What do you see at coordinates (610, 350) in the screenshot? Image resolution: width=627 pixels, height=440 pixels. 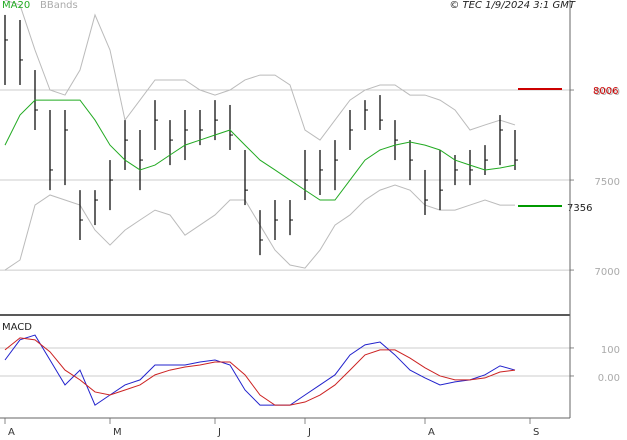 I see `y-tick-label: 100` at bounding box center [610, 350].